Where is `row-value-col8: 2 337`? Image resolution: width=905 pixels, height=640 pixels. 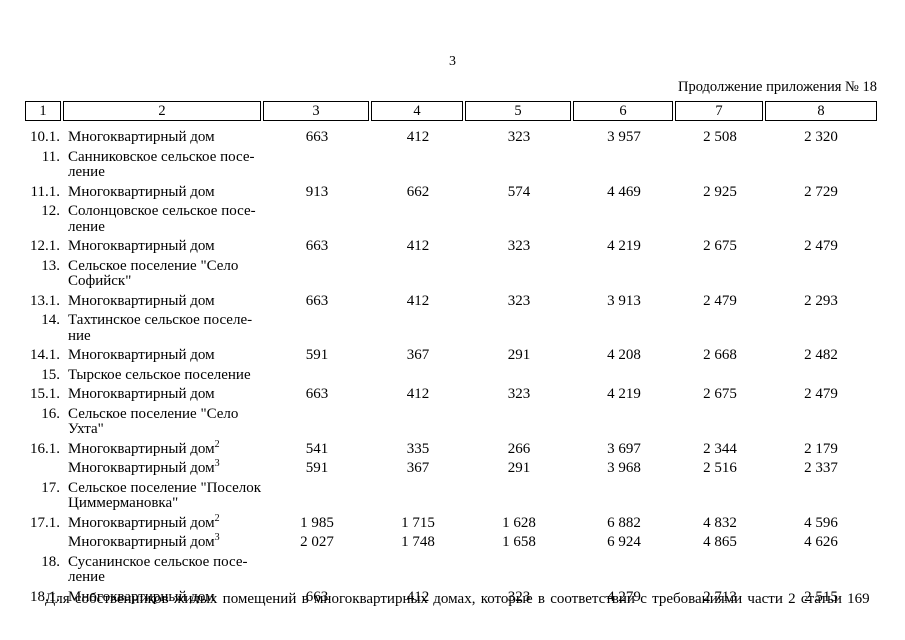
row-value-col8: 2 337 is located at coordinates (821, 468).